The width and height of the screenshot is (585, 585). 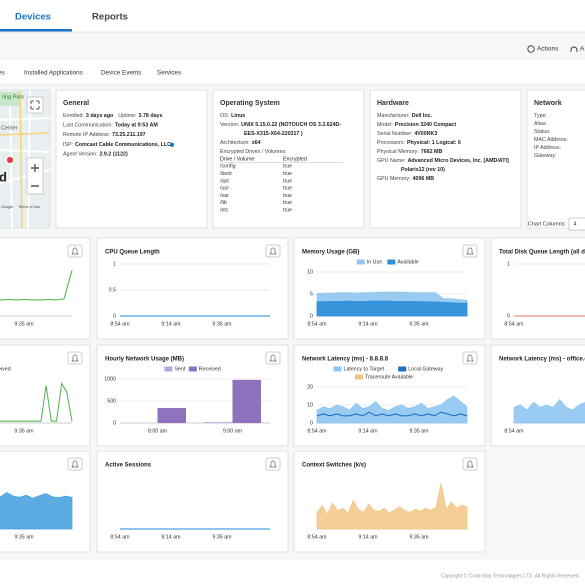 What do you see at coordinates (531, 49) in the screenshot?
I see `actions-icon` at bounding box center [531, 49].